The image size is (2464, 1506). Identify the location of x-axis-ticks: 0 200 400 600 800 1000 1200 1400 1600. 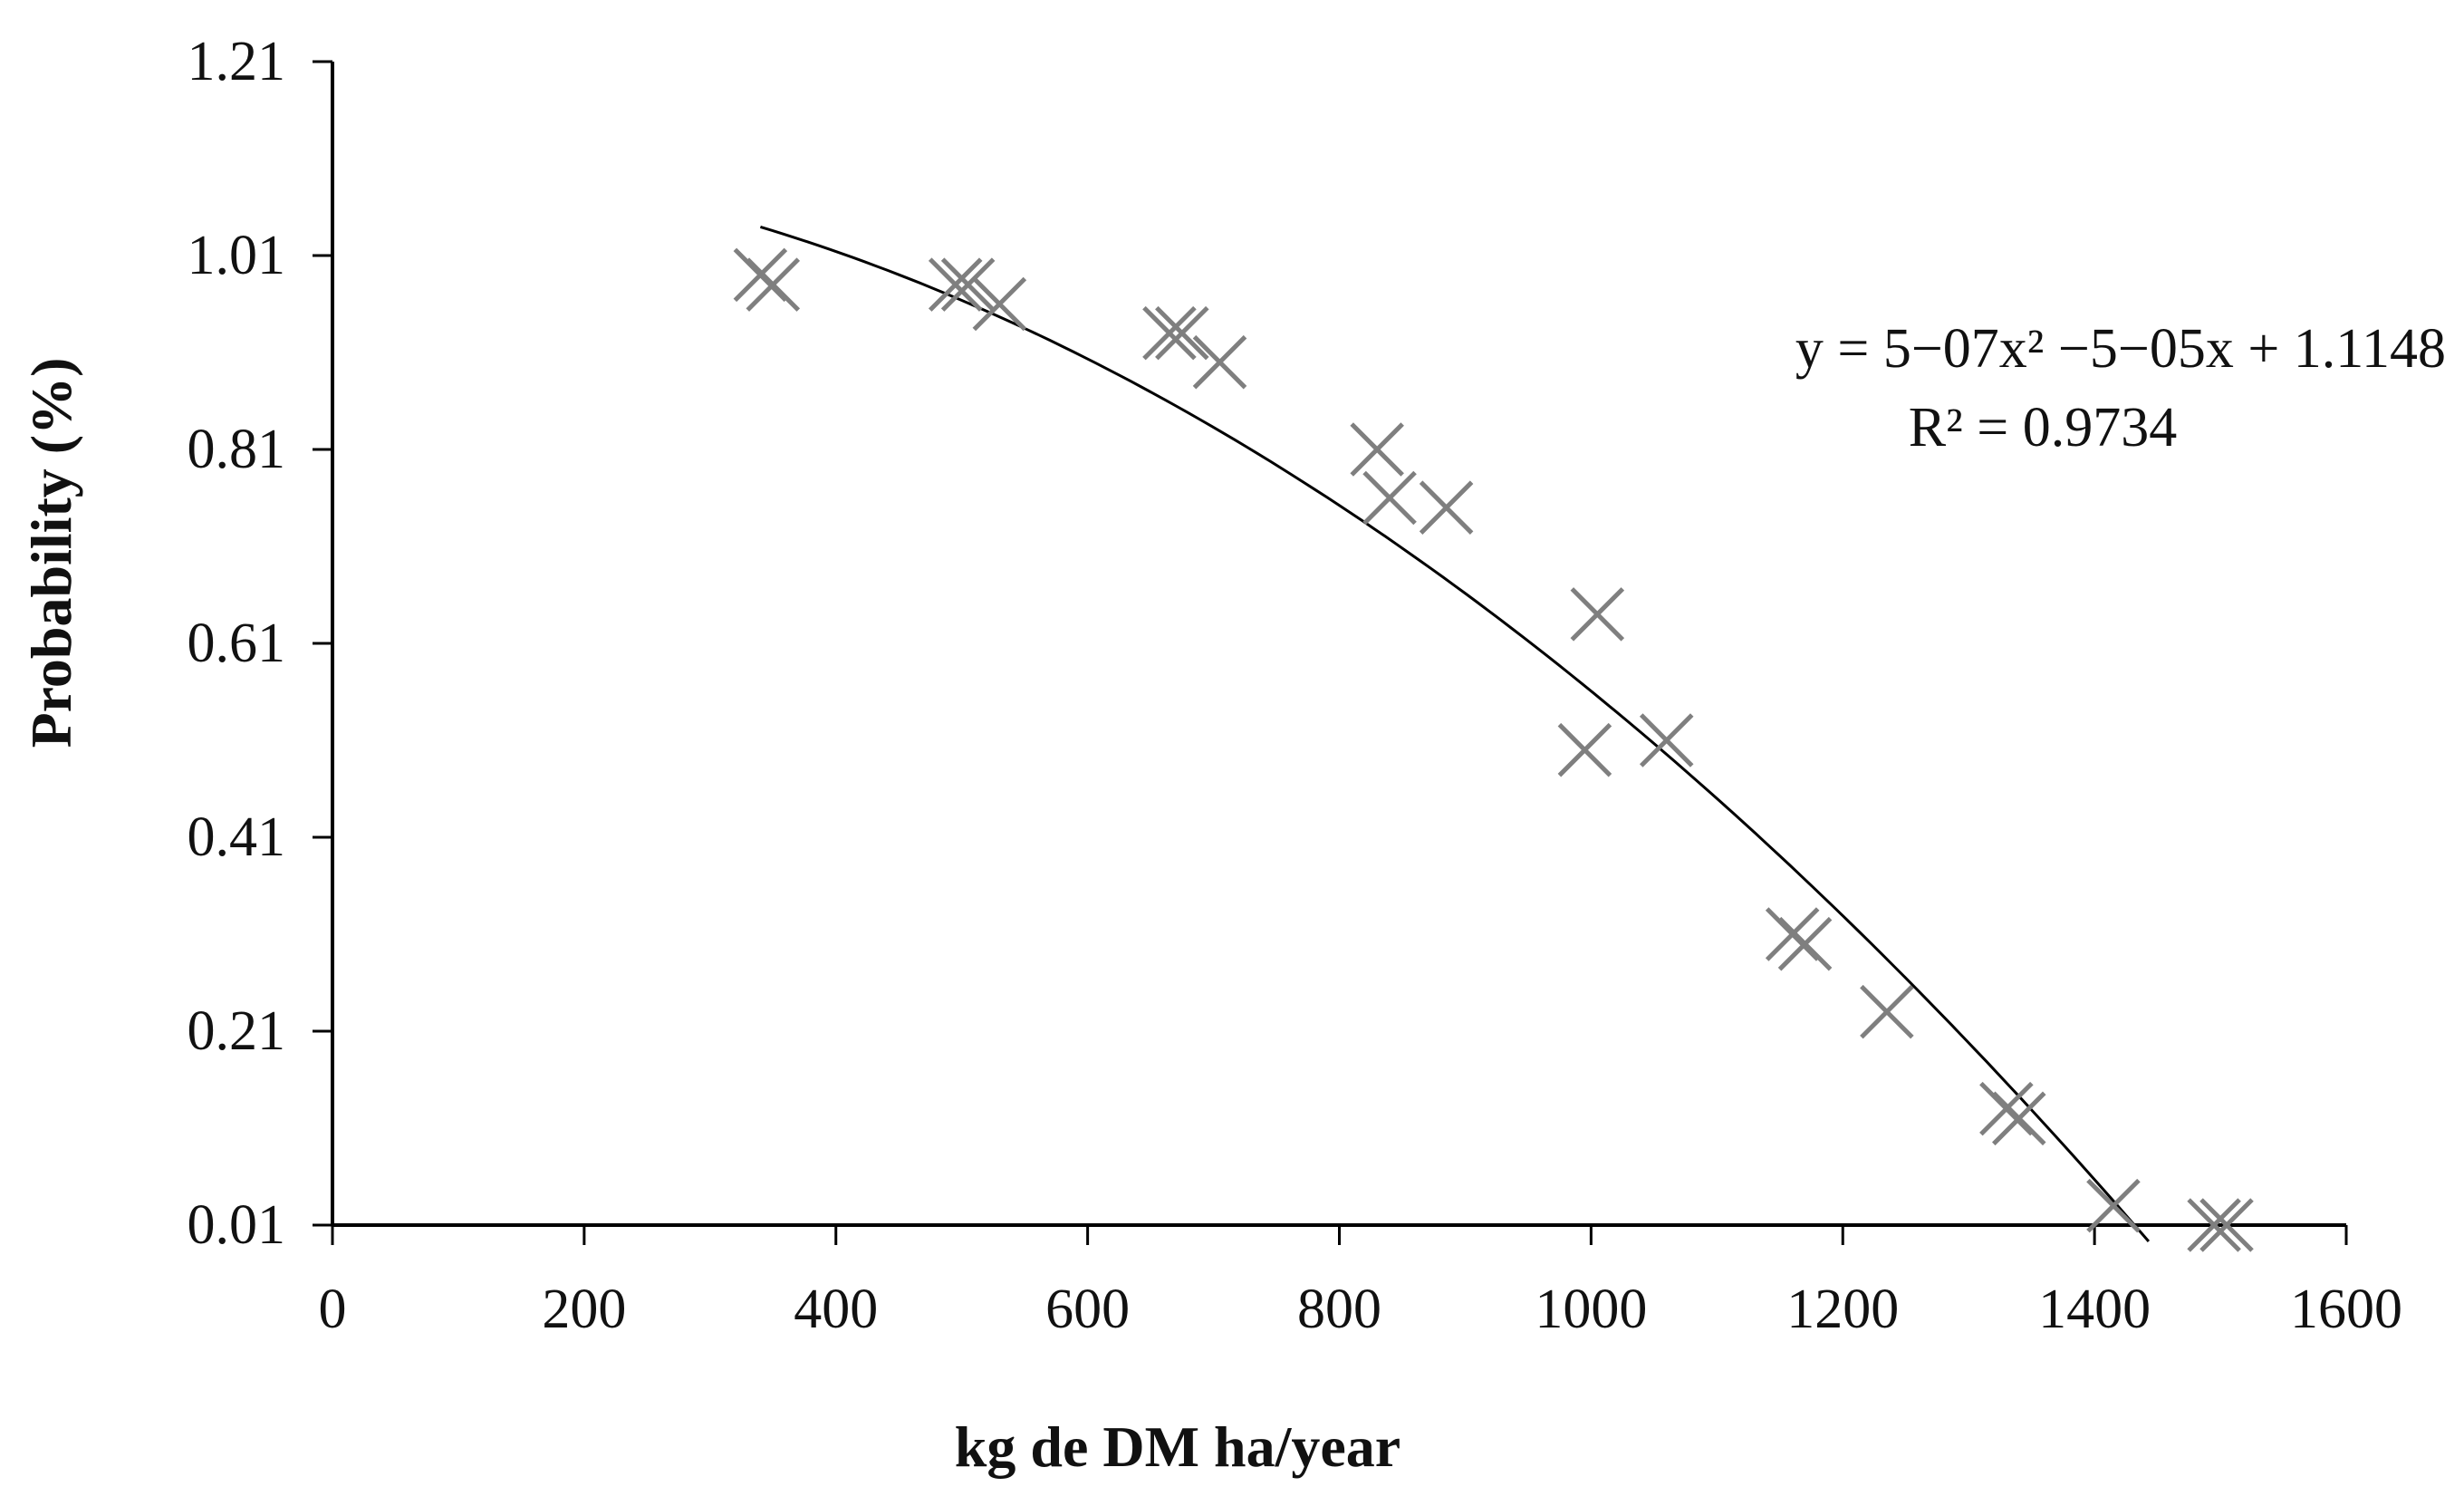
(1360, 1282).